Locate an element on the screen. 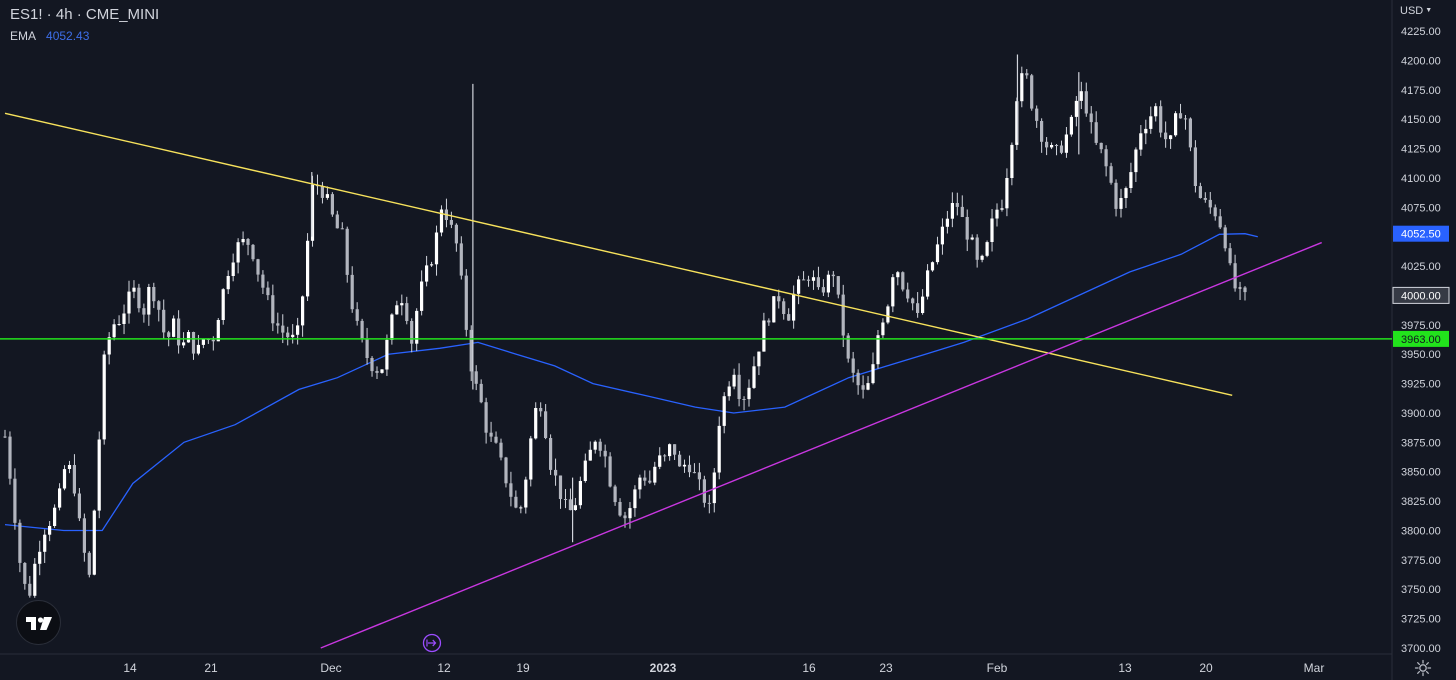  ema-value: 4052.43 is located at coordinates (68, 36).